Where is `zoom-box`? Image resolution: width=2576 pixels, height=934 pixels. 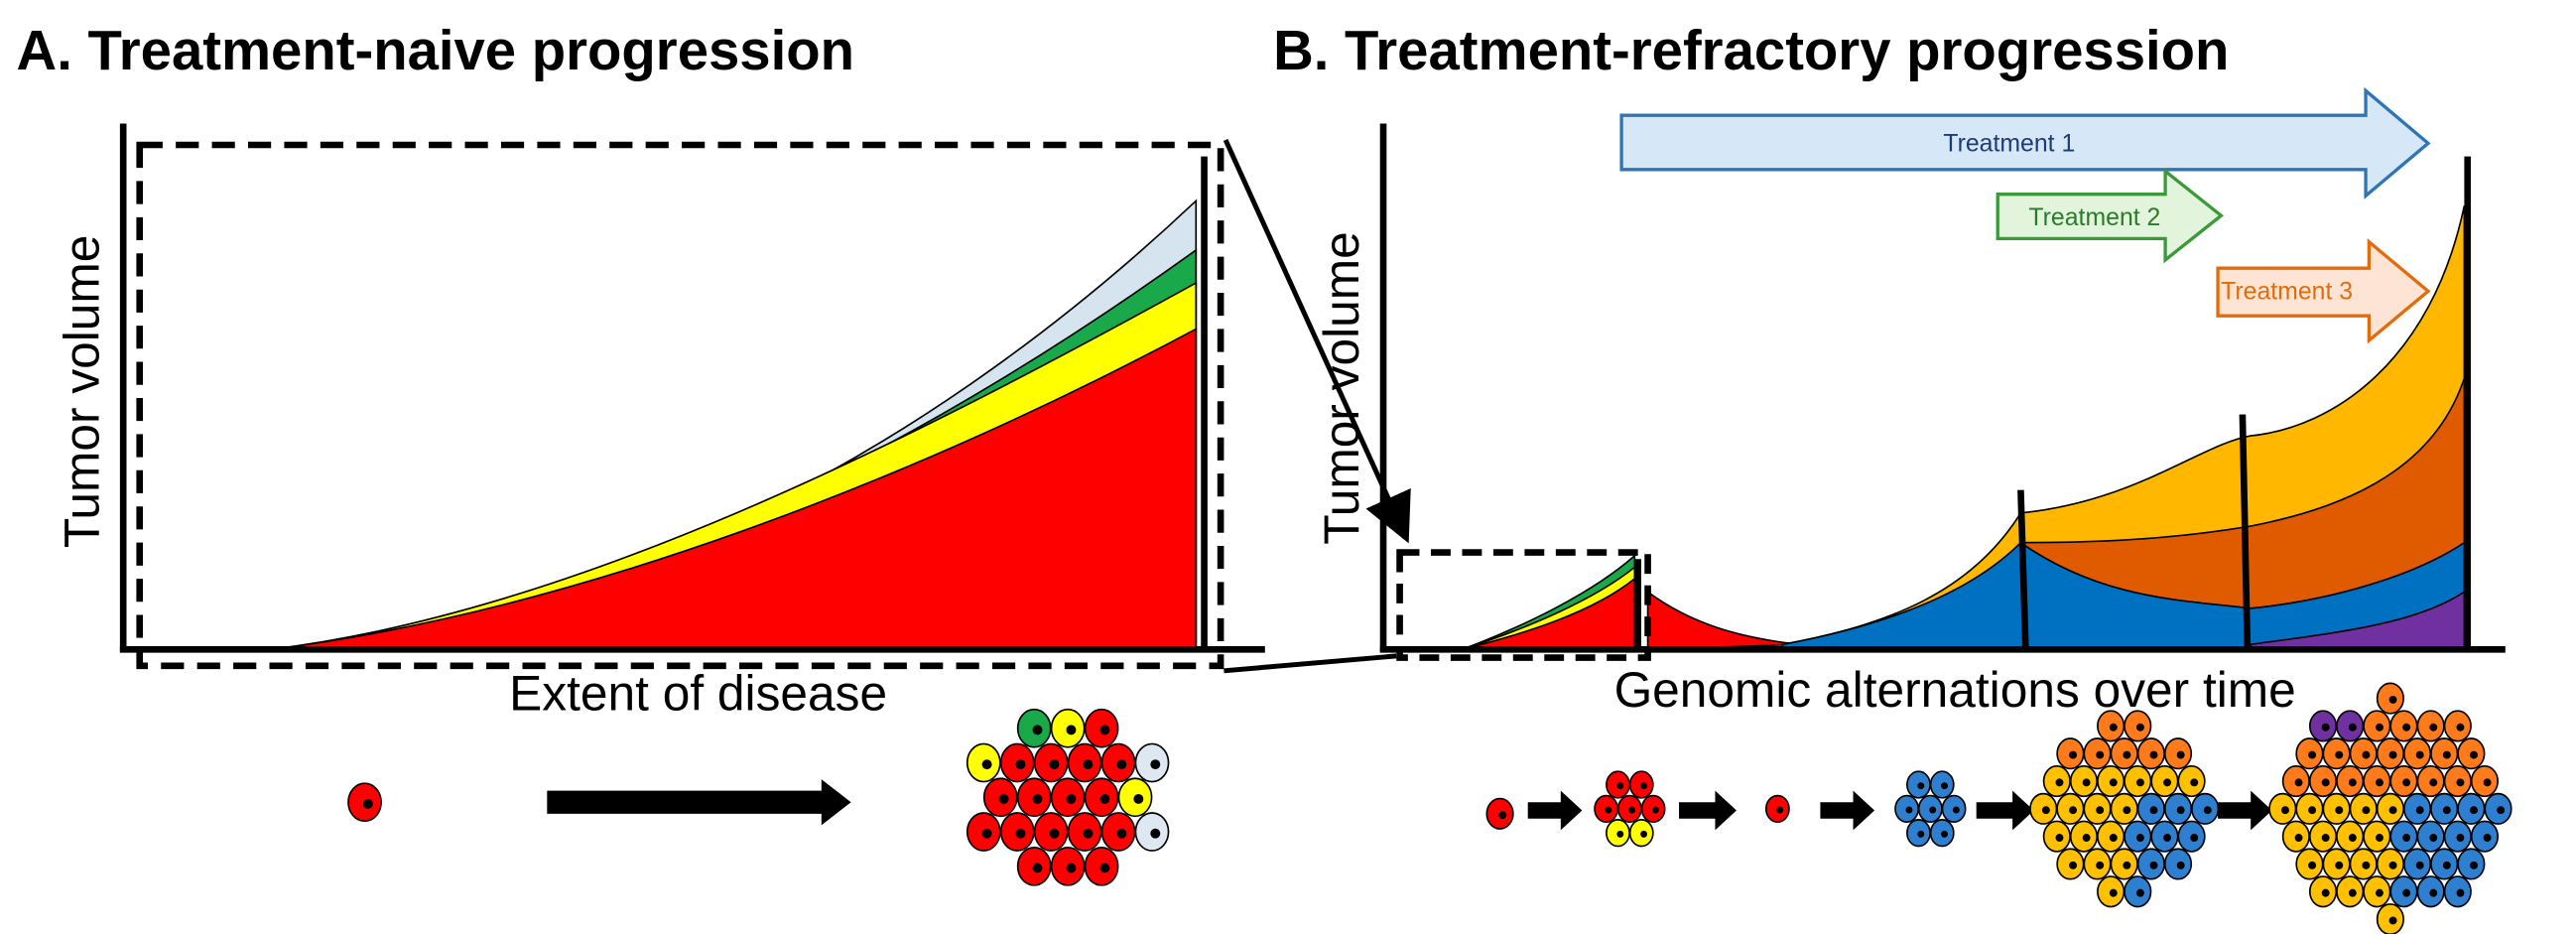
zoom-box is located at coordinates (1524, 605).